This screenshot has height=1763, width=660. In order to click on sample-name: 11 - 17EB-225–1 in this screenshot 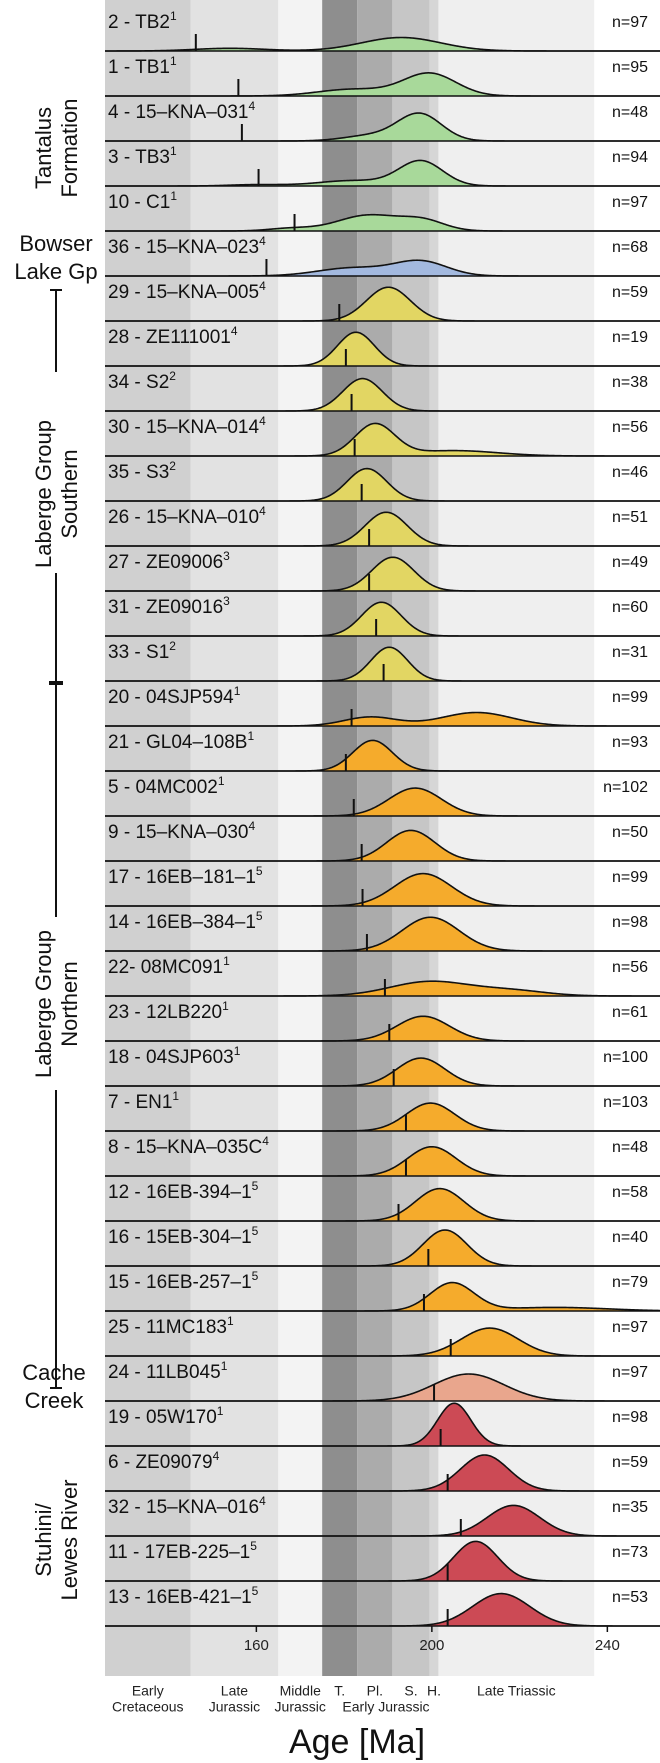, I will do `click(179, 1552)`.